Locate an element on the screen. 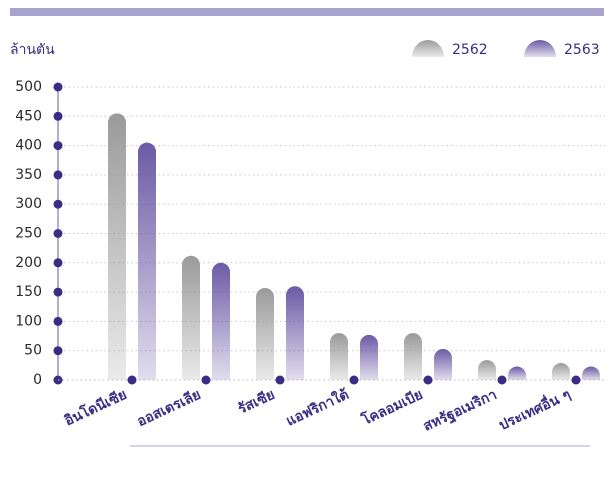 Image resolution: width=614 pixels, height=482 pixels. y-tick-label: 500 is located at coordinates (28, 87).